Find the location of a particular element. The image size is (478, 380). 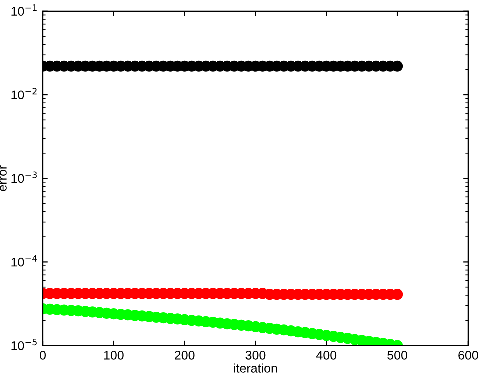

x-tick-label: 400 is located at coordinates (326, 355).